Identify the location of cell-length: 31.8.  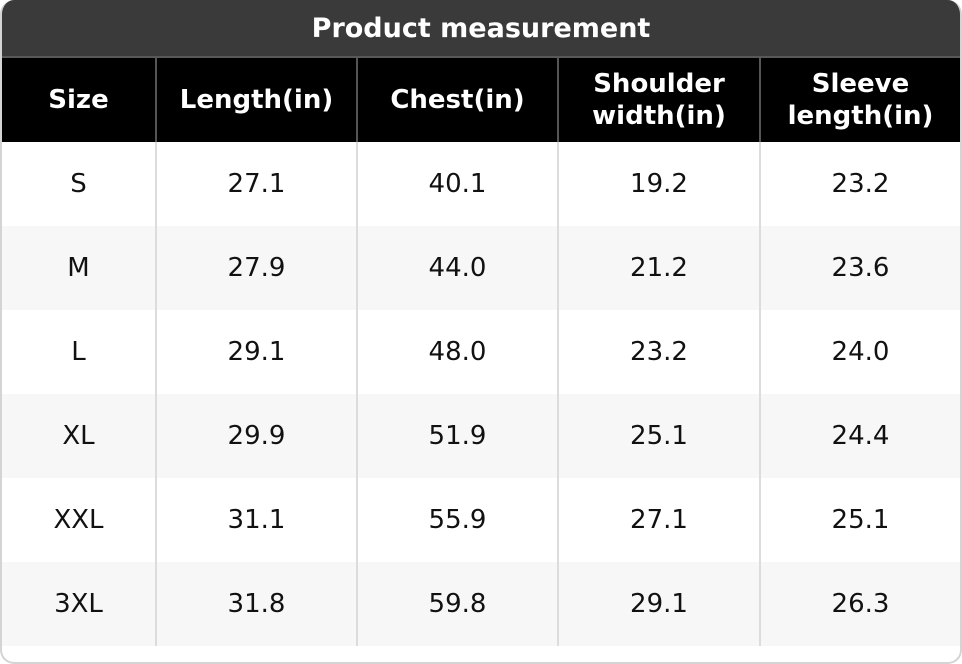
(256, 604).